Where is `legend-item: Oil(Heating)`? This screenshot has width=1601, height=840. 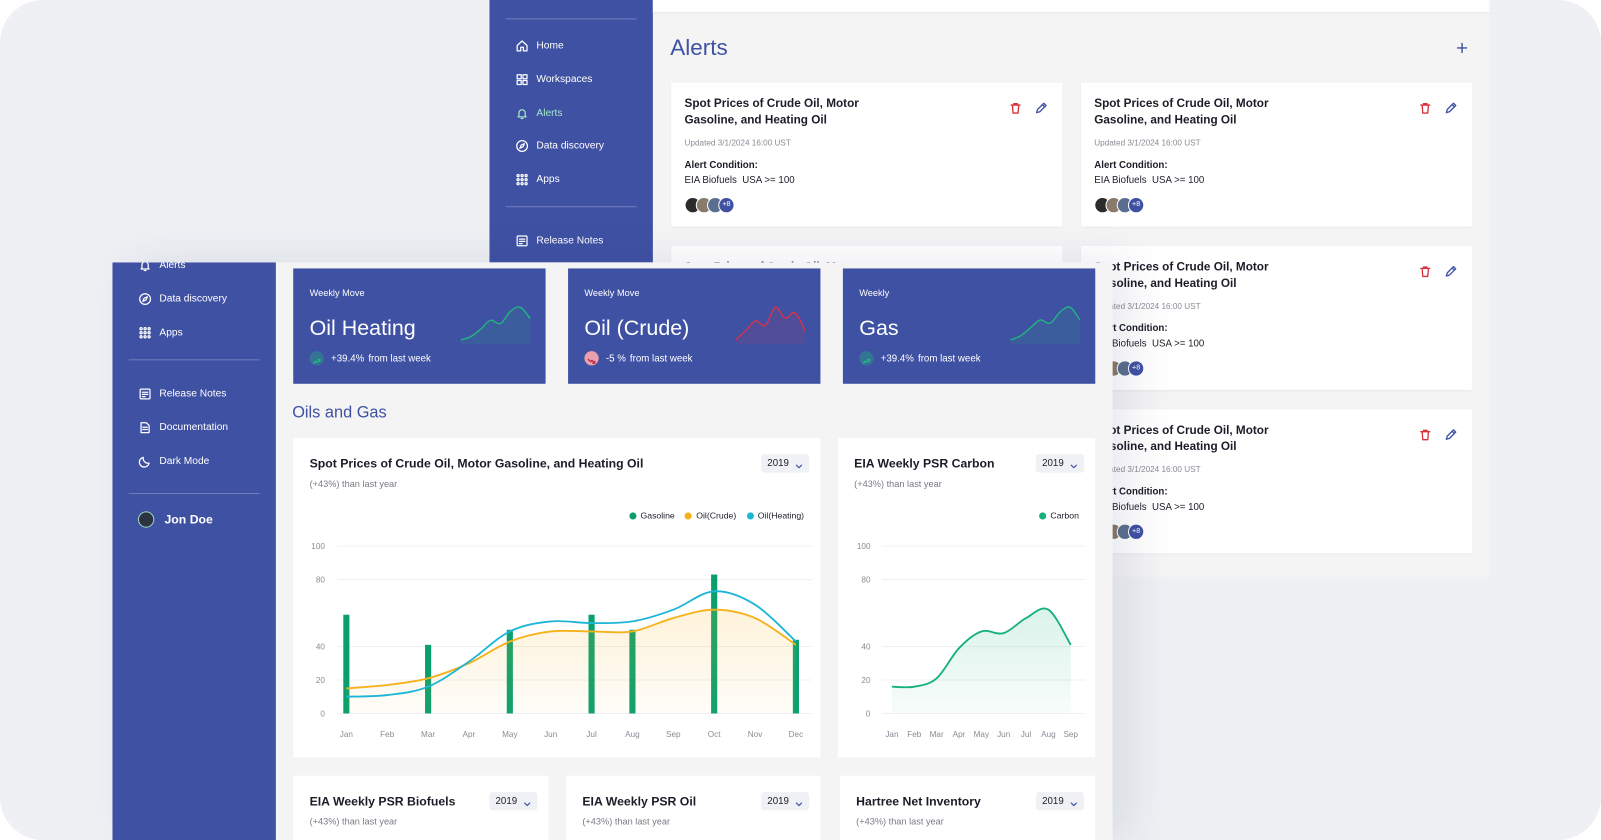 legend-item: Oil(Heating) is located at coordinates (775, 515).